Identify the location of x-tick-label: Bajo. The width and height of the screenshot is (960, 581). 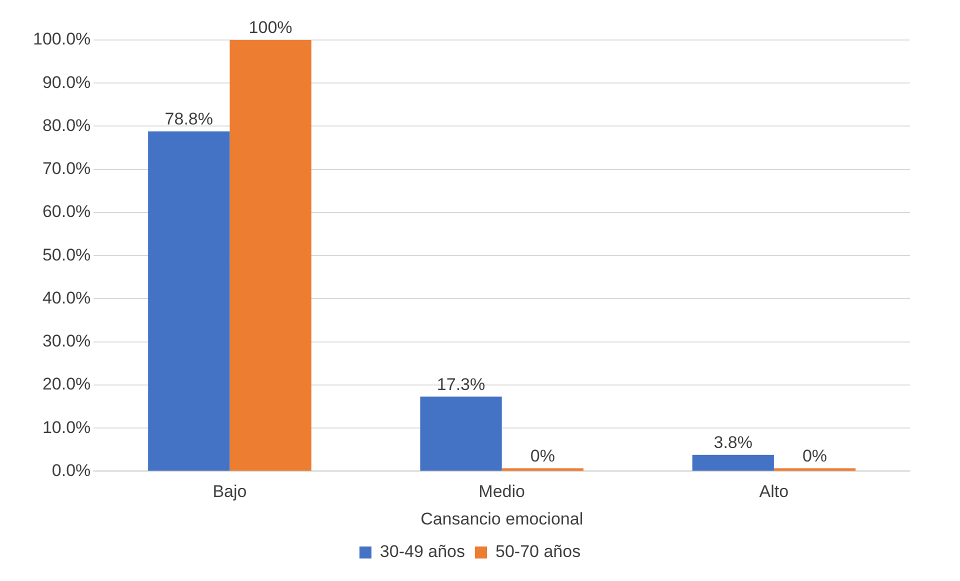
(229, 492).